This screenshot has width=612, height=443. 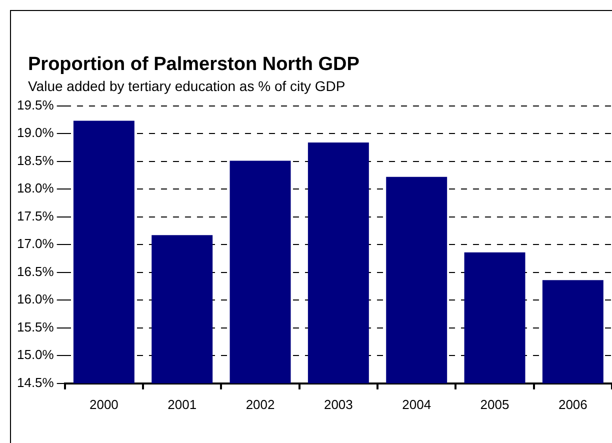 What do you see at coordinates (260, 404) in the screenshot?
I see `x-tick-label: 2002` at bounding box center [260, 404].